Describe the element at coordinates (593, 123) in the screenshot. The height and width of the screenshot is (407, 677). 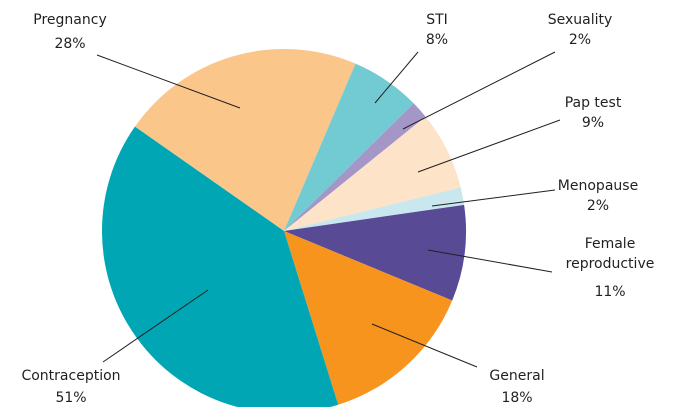
I see `percent-label: 9%` at that location.